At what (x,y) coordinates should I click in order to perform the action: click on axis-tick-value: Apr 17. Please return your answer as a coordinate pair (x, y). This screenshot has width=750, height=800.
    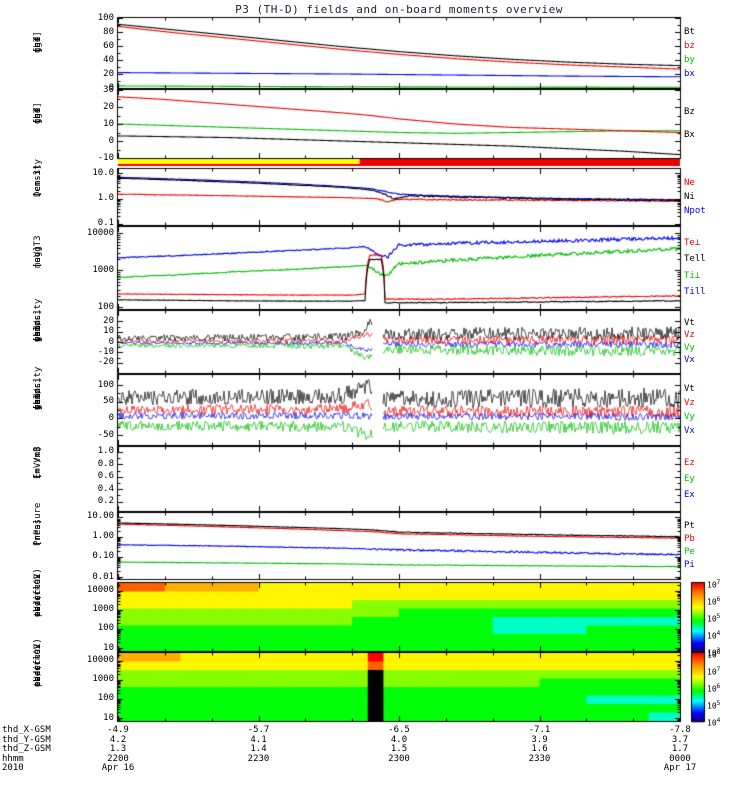
    Looking at the image, I should click on (680, 768).